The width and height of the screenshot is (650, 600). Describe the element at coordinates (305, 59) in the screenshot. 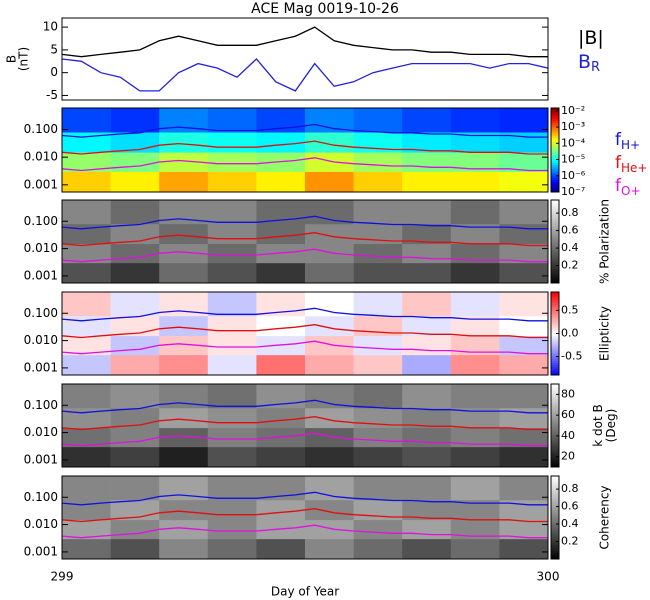

I see `panel-frame` at that location.